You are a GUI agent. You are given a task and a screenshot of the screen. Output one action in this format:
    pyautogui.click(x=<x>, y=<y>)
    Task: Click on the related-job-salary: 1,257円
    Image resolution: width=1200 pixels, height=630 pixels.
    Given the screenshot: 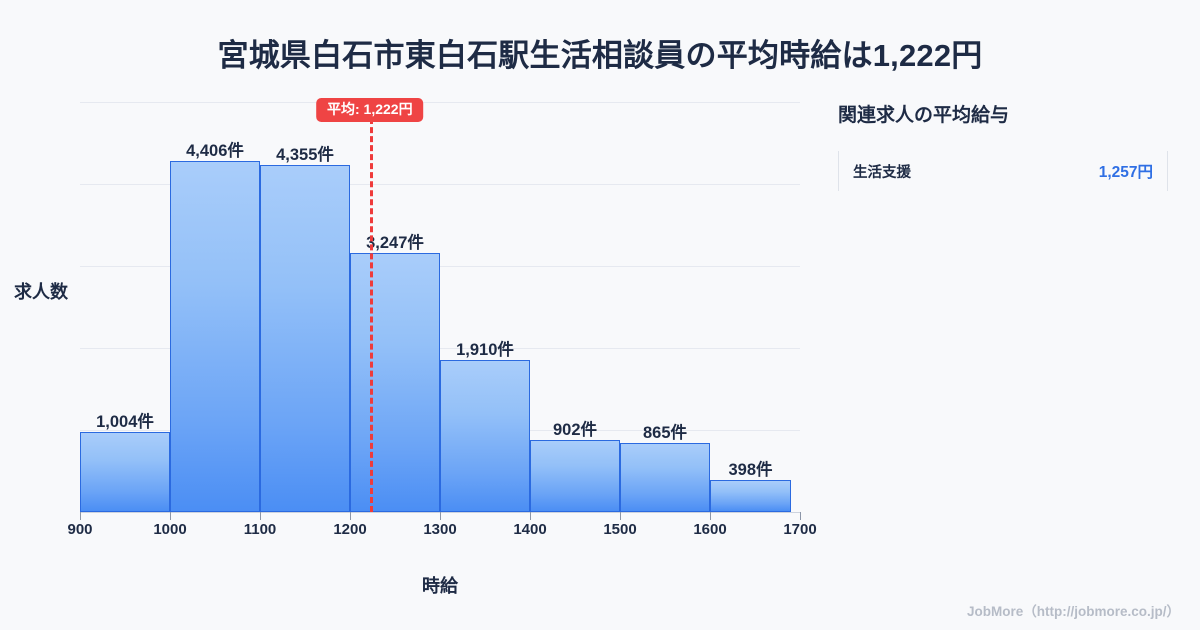 What is the action you would take?
    pyautogui.click(x=1125, y=172)
    